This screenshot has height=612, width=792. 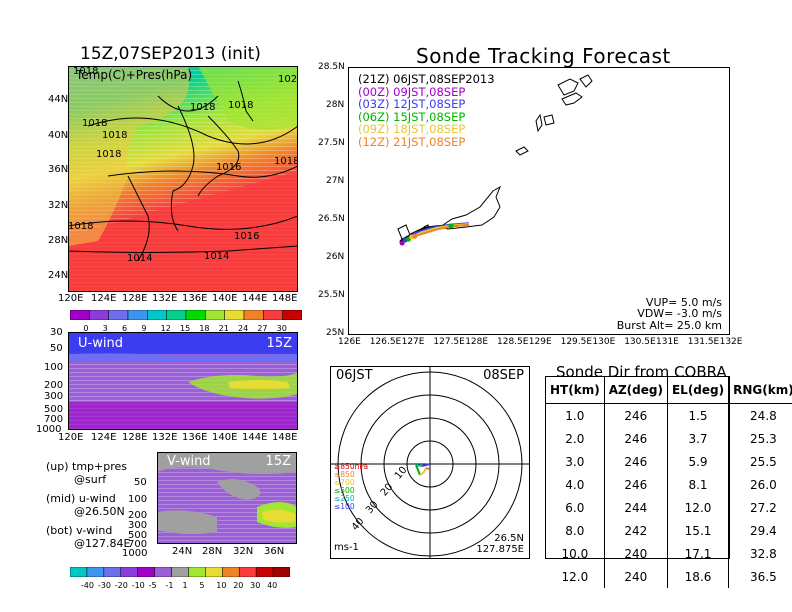 What do you see at coordinates (185, 585) in the screenshot?
I see `colorbar-tick: 1` at bounding box center [185, 585].